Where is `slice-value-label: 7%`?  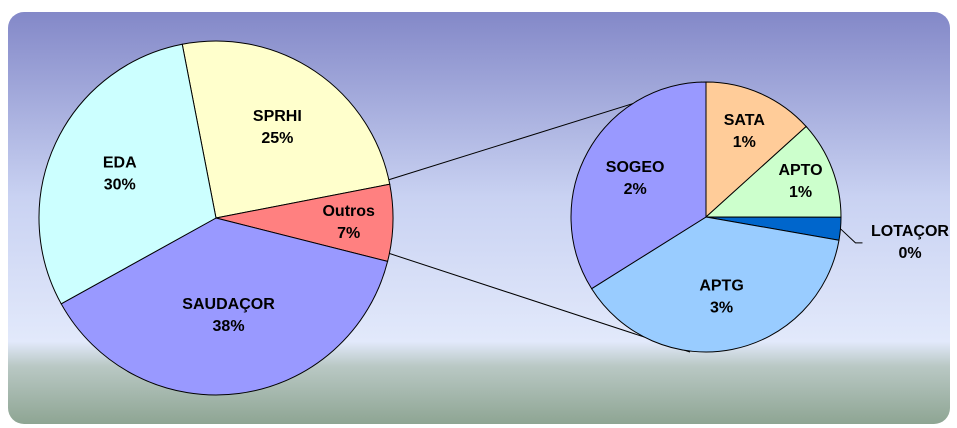
slice-value-label: 7% is located at coordinates (348, 233).